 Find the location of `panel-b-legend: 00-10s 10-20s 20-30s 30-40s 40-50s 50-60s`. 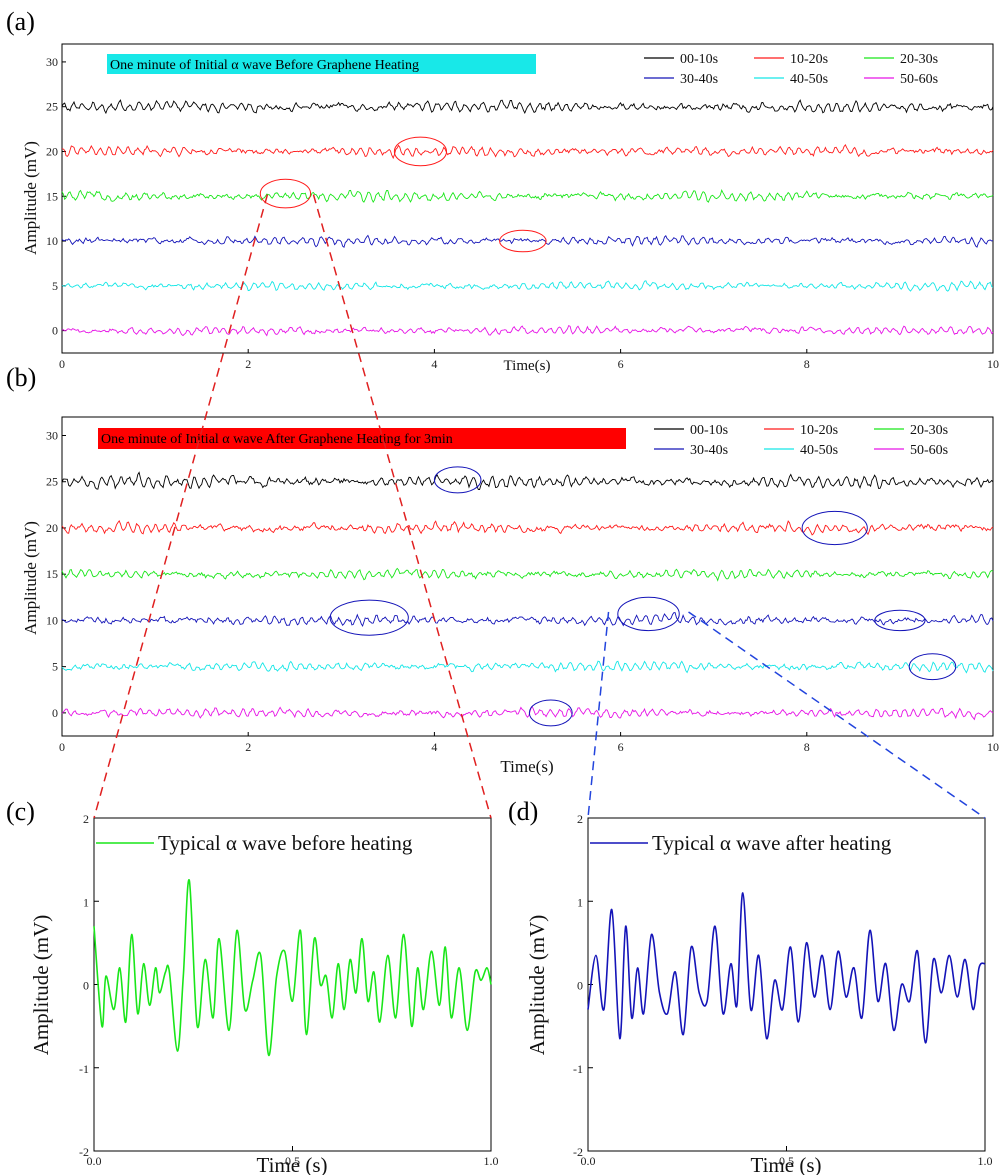

panel-b-legend: 00-10s 10-20s 20-30s 30-40s 40-50s 50-60s is located at coordinates (801, 440).